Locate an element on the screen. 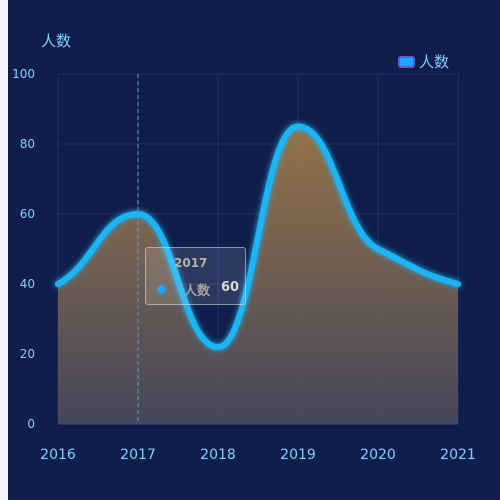  y-axis-ticks: 0 20 40 60 80 100 is located at coordinates (23, 249).